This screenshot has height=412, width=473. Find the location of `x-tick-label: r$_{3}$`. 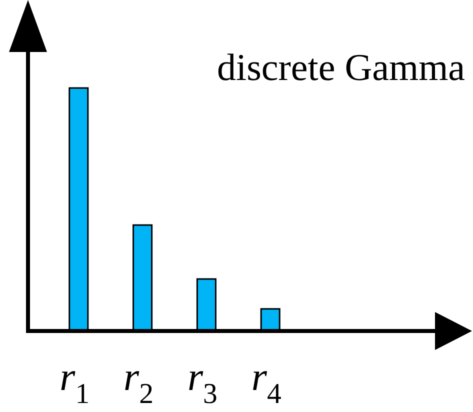

x-tick-label: r$_{3}$ is located at coordinates (202, 382).